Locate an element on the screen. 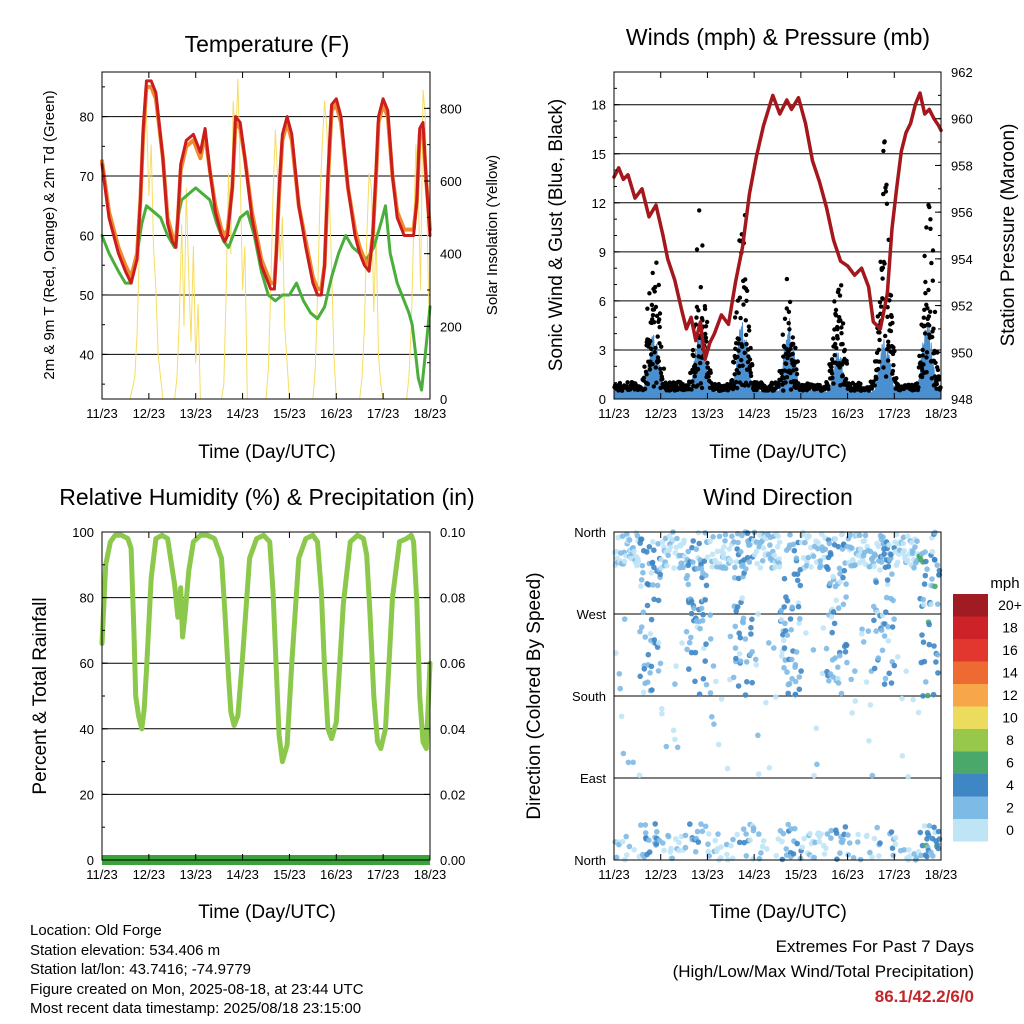  wind-direction-x-tick-label: 16/23 is located at coordinates (847, 874).